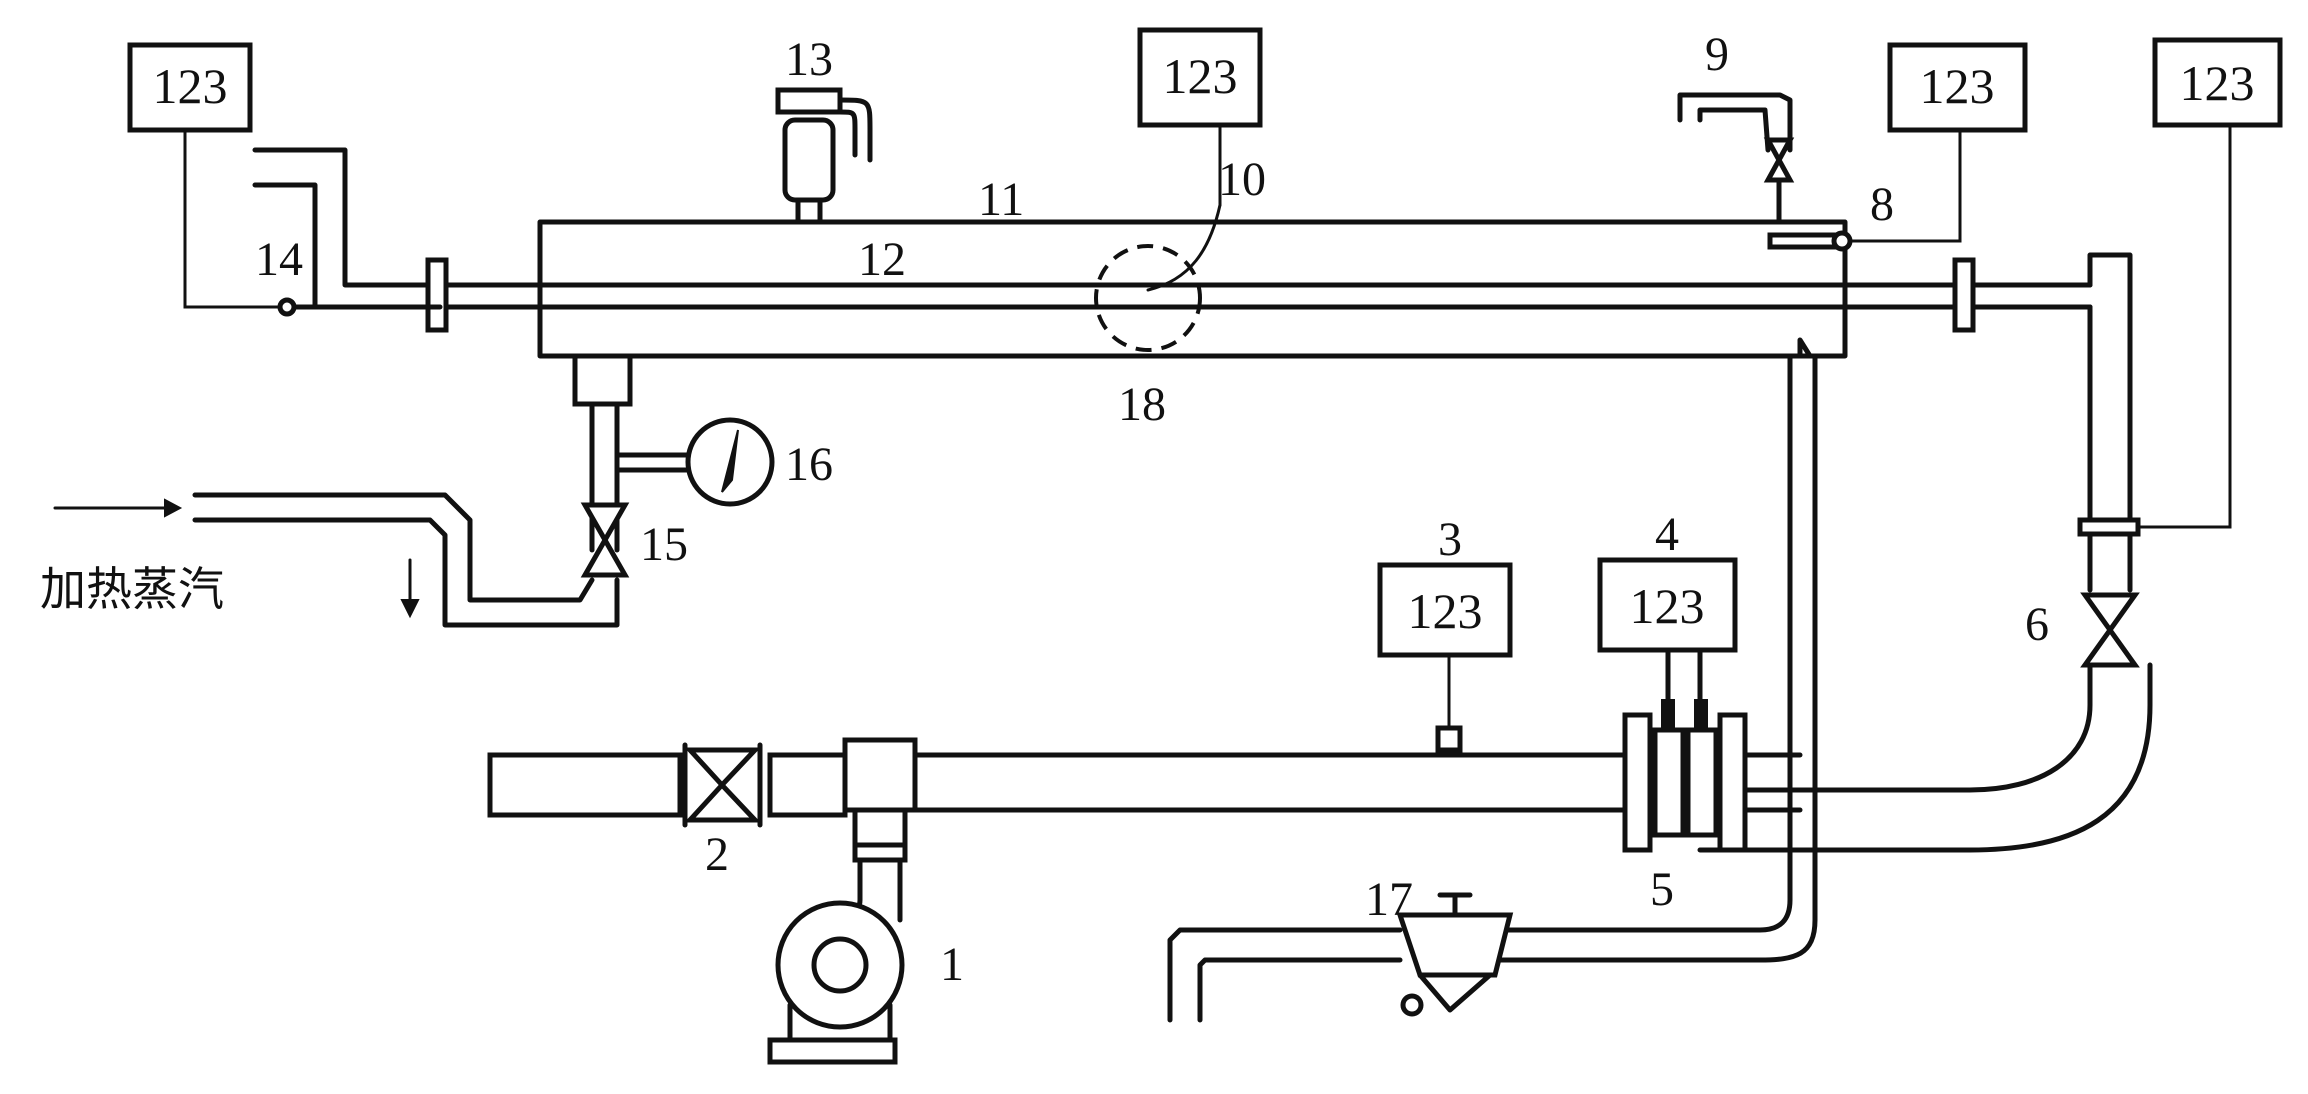 The width and height of the screenshot is (2308, 1094). I want to click on label-12: 12, so click(882, 259).